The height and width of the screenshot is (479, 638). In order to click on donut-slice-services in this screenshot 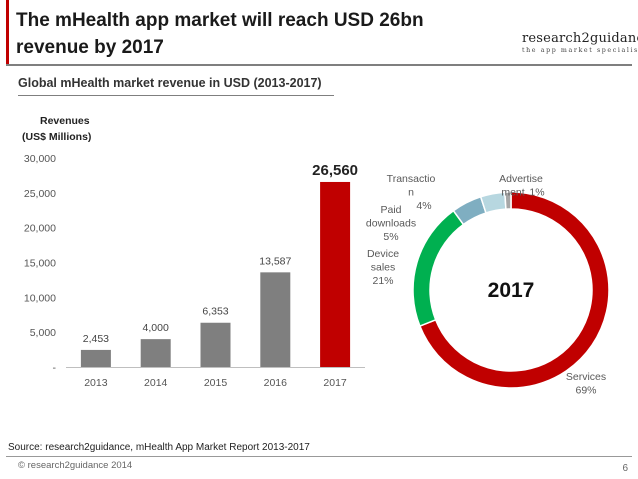, I will do `click(514, 290)`.